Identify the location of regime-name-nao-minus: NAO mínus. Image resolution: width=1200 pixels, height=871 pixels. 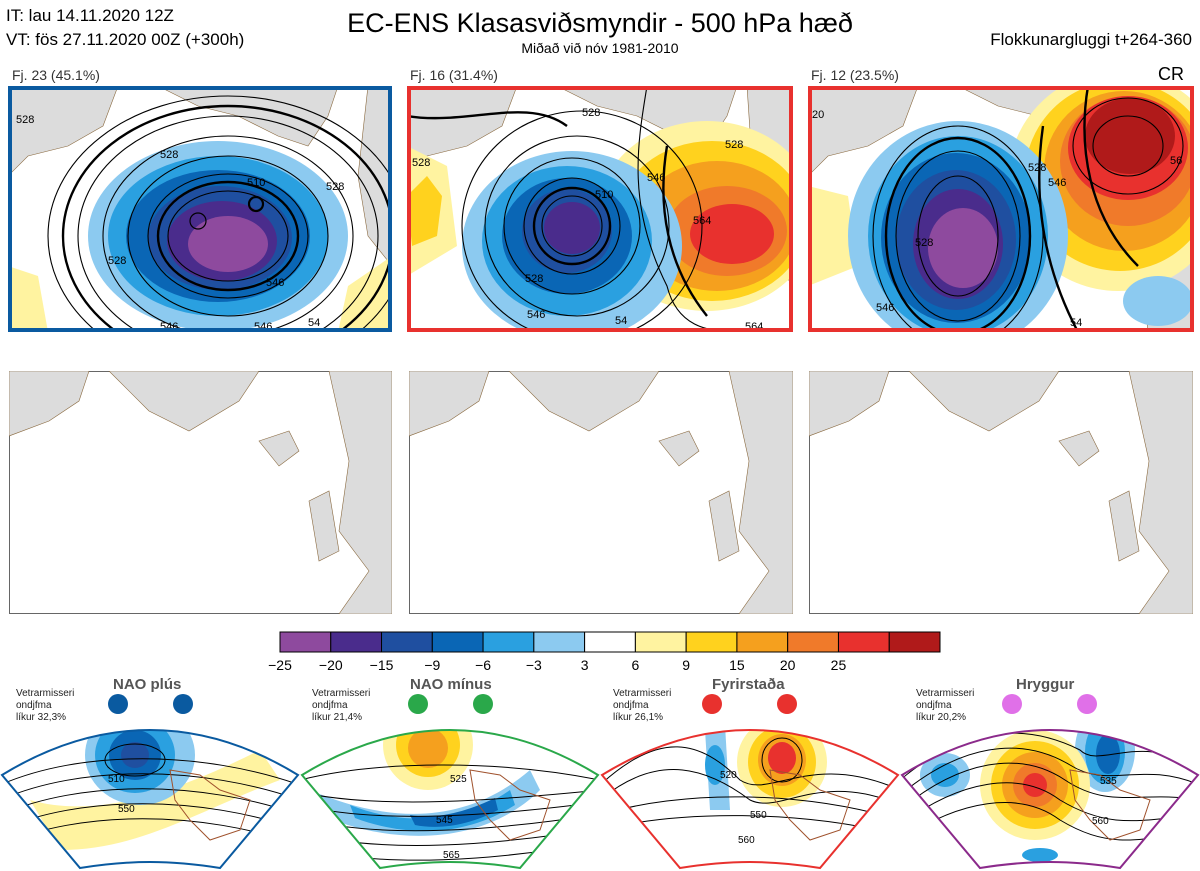
(451, 684).